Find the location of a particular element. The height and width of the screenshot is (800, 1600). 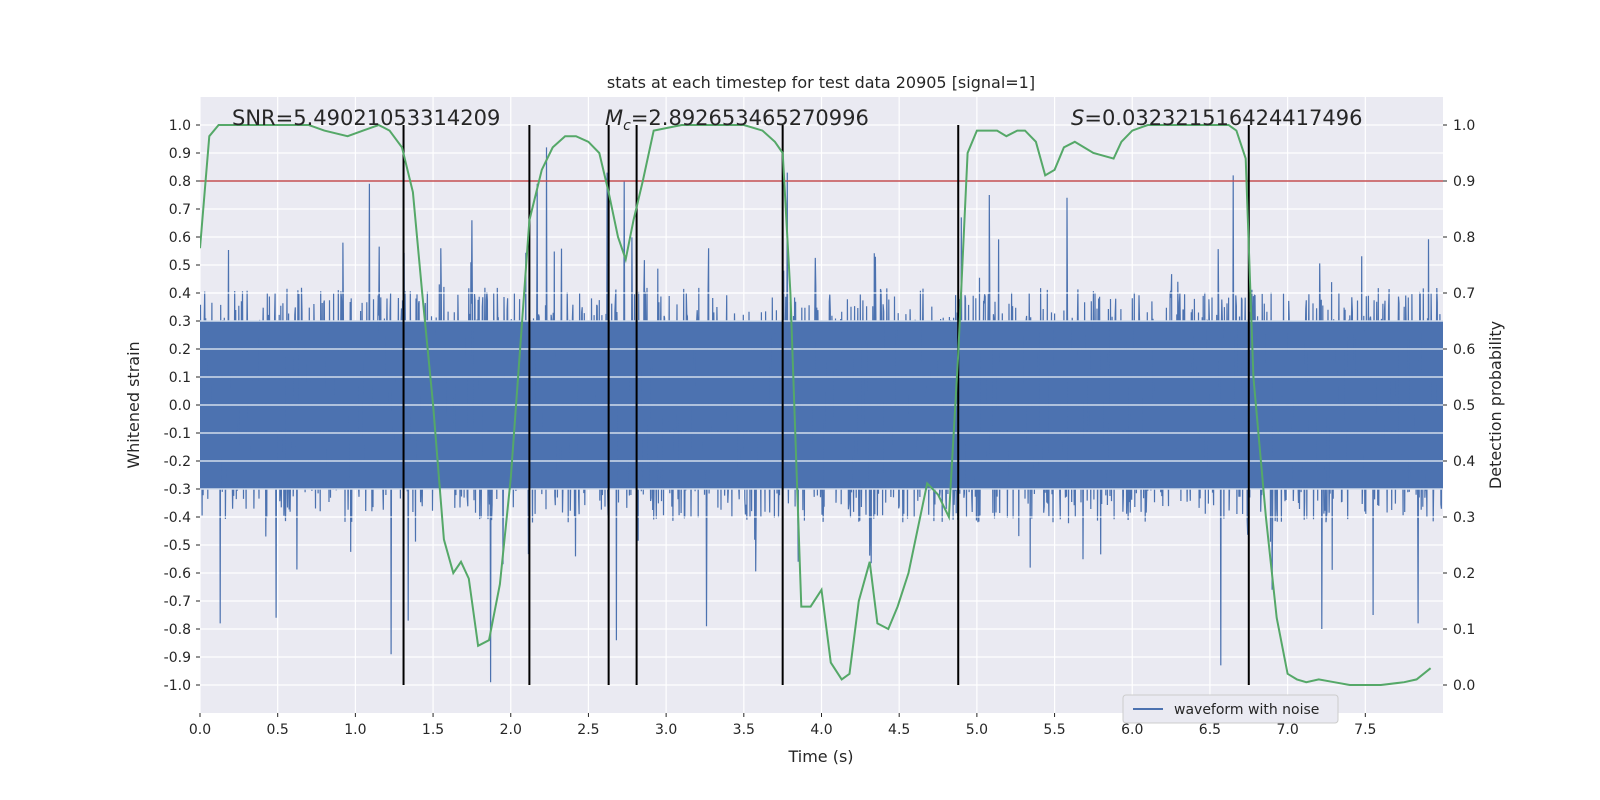

y-right-axis-label: Detection probability is located at coordinates (1495, 405).